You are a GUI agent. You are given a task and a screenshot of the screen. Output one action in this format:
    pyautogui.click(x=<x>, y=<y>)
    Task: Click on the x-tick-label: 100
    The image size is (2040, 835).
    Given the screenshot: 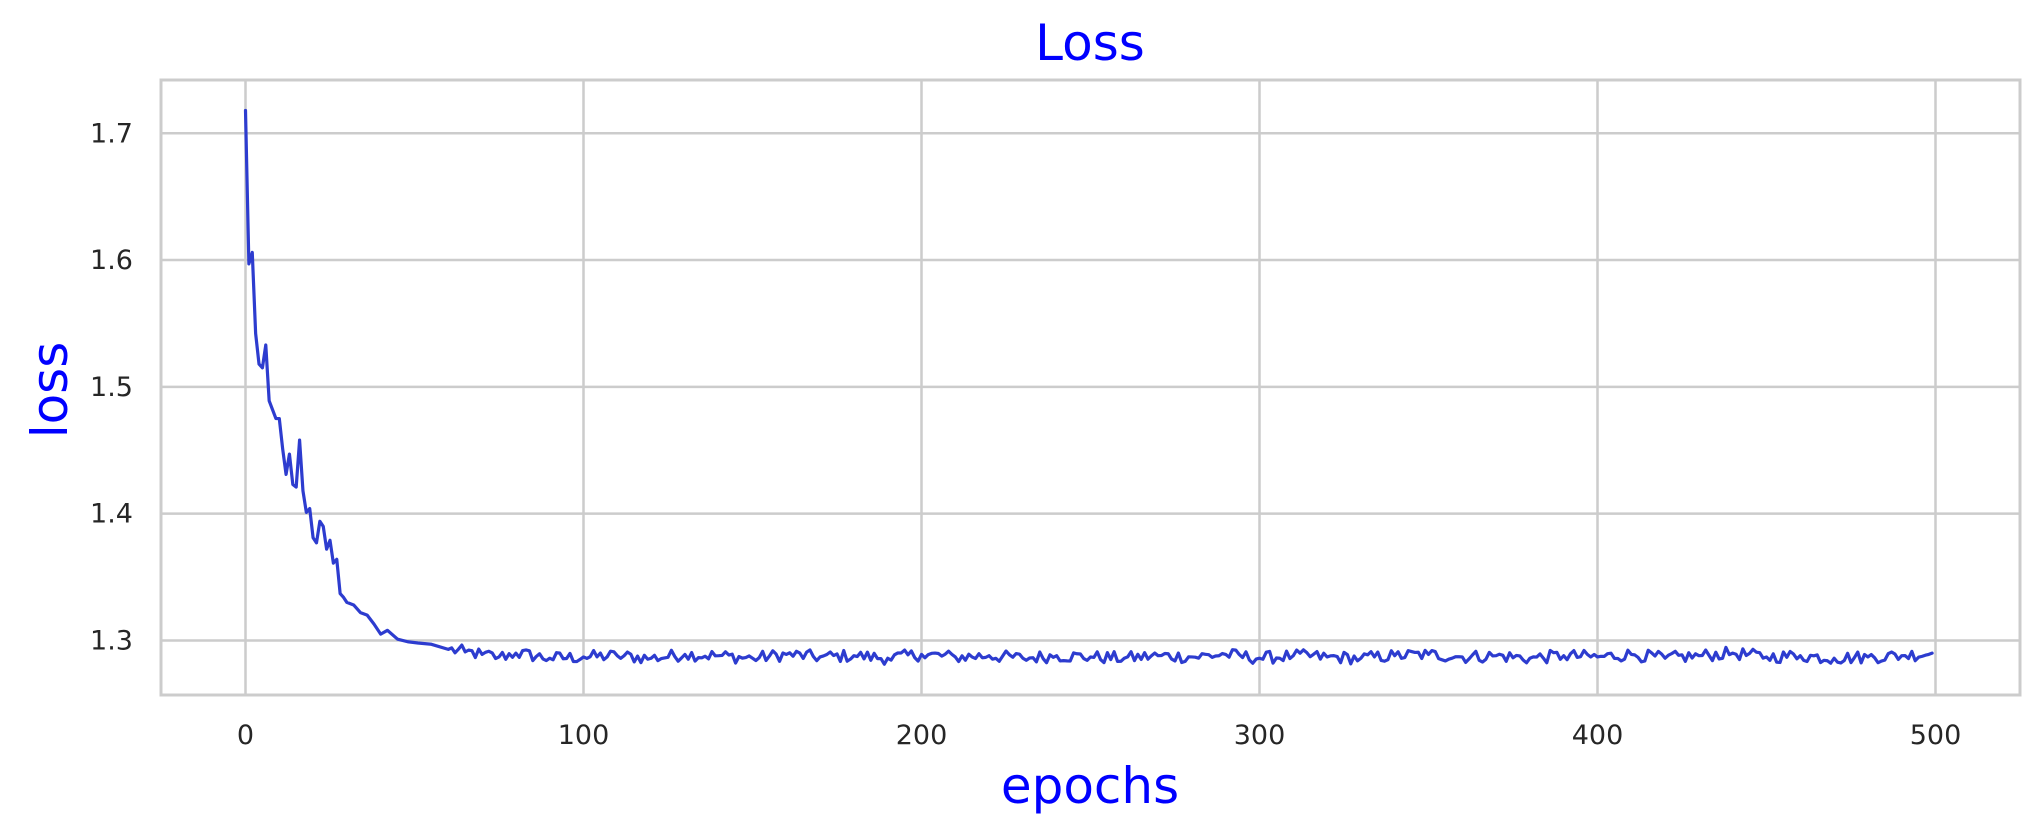 What is the action you would take?
    pyautogui.click(x=584, y=735)
    